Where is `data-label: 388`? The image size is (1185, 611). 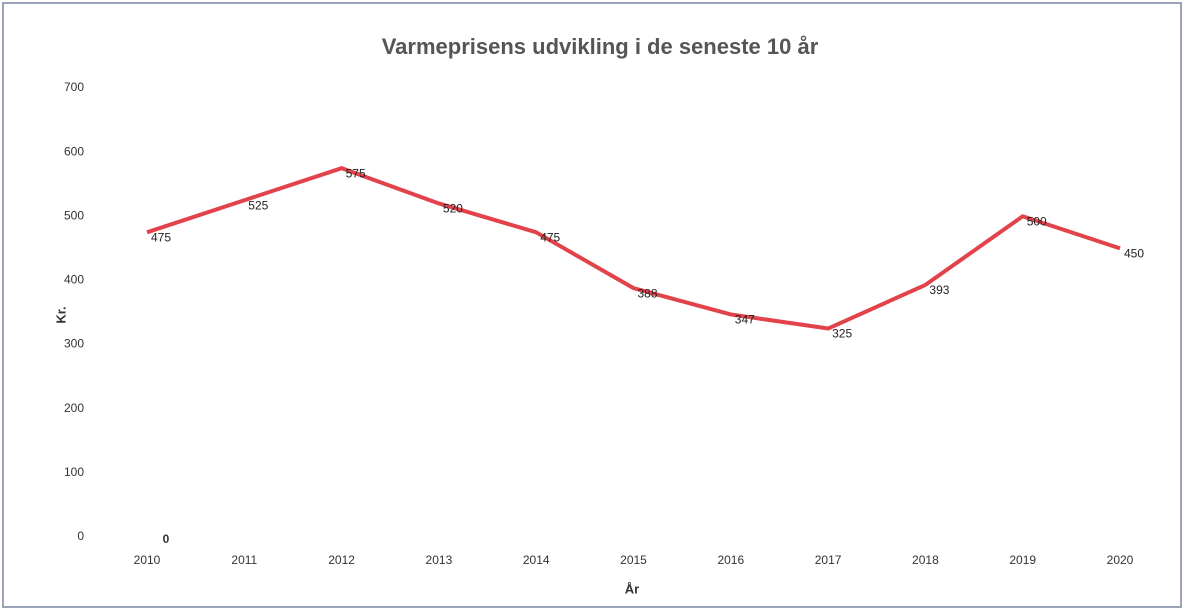 data-label: 388 is located at coordinates (648, 293).